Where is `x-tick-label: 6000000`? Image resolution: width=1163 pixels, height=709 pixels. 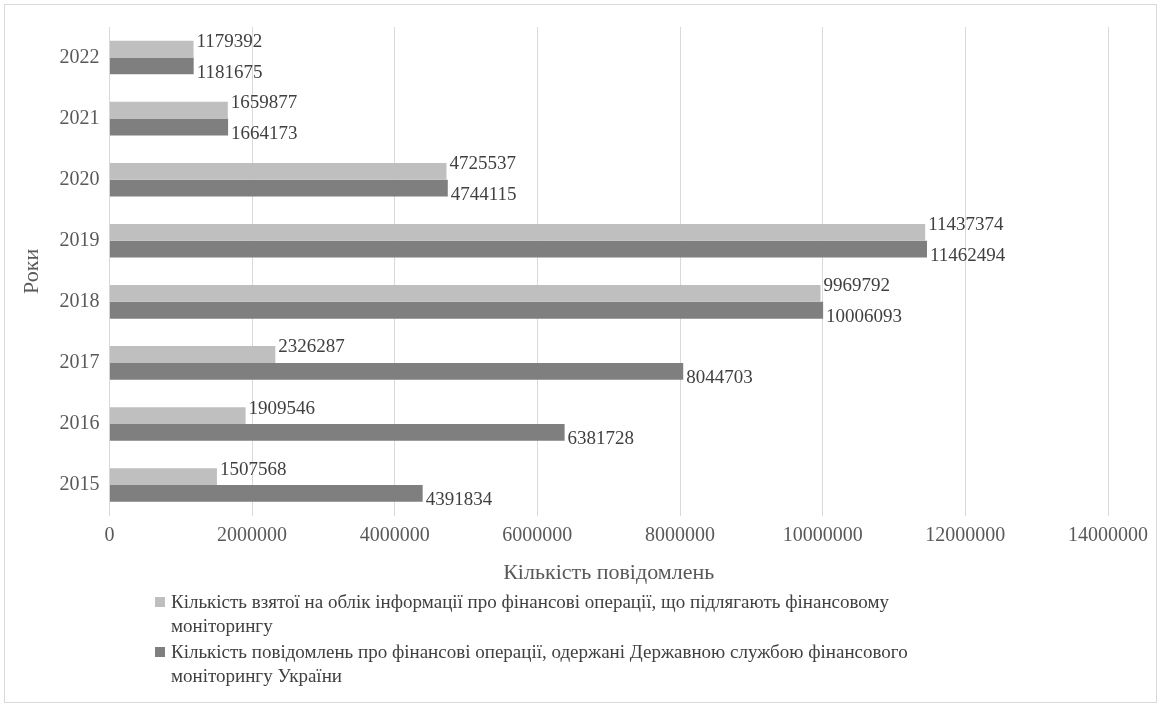 x-tick-label: 6000000 is located at coordinates (537, 533).